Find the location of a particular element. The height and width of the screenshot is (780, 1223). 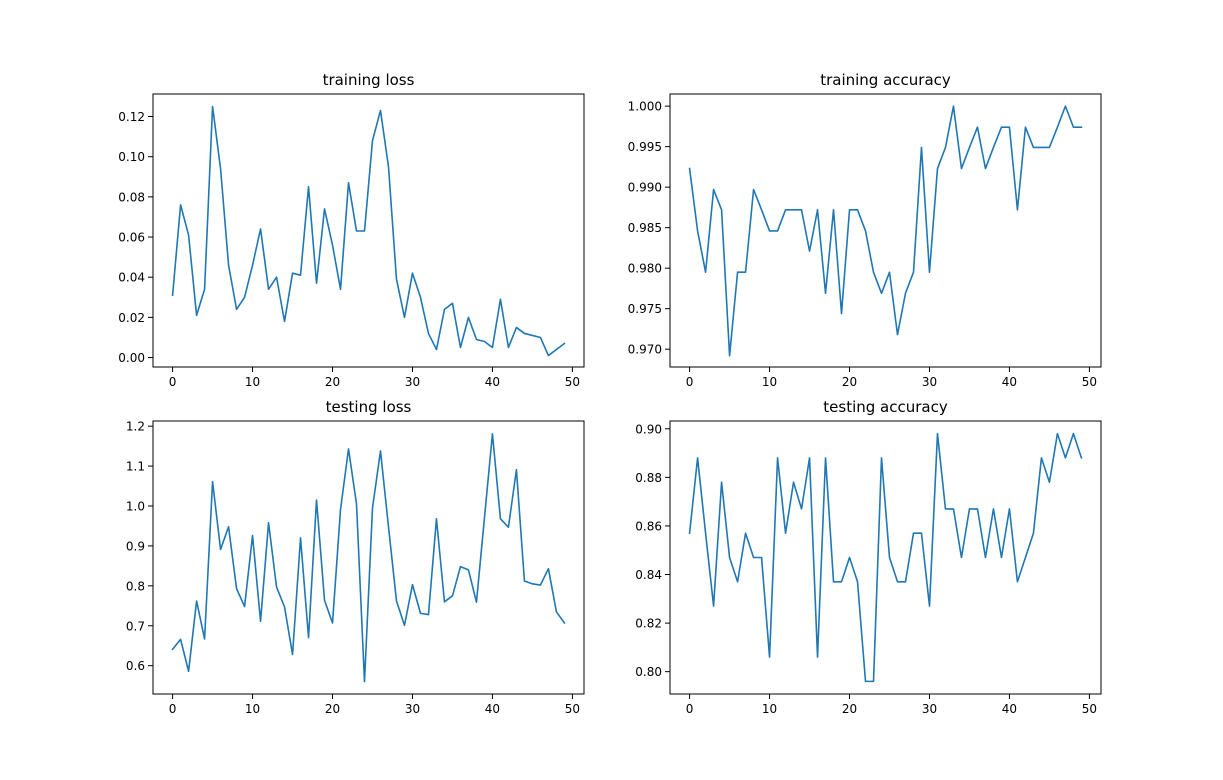

testing-accuracy-y-tick-label: 0.84 is located at coordinates (648, 575).